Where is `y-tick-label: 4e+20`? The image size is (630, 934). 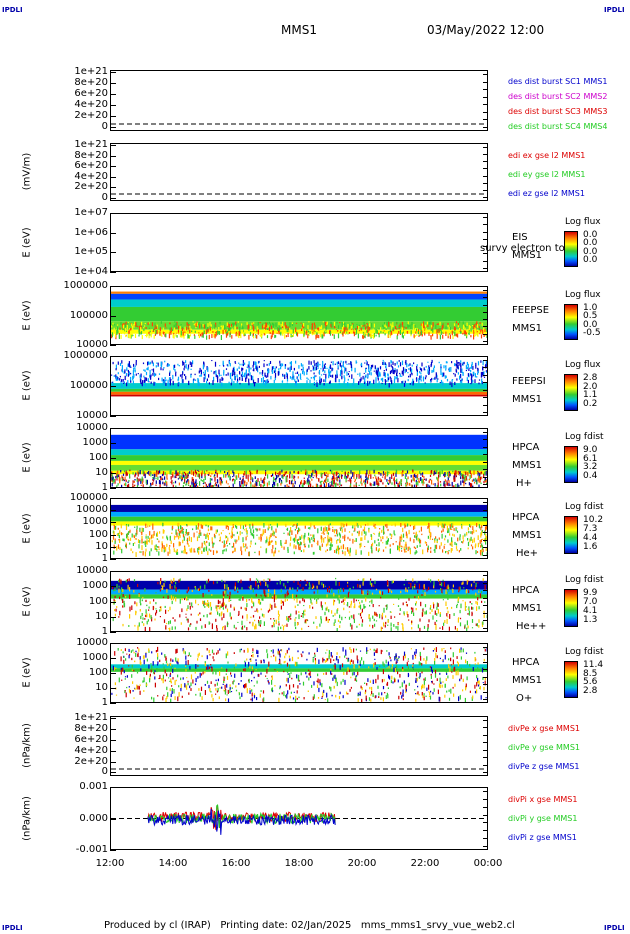
y-tick-label: 4e+20 is located at coordinates (91, 750).